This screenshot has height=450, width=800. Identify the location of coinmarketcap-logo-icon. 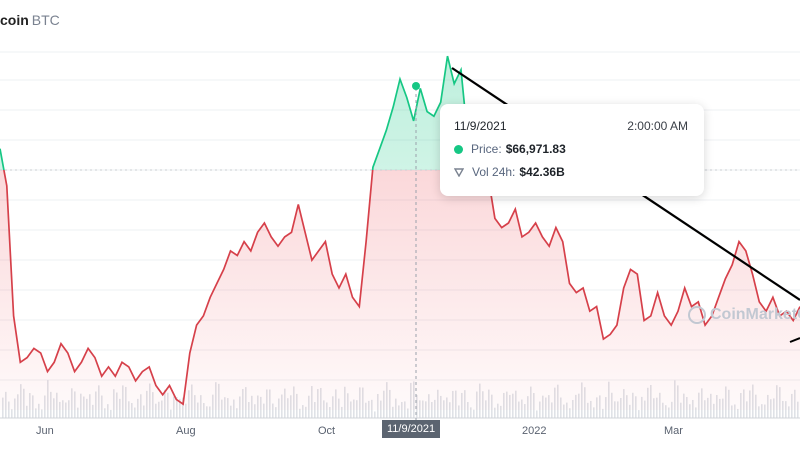
(697, 315).